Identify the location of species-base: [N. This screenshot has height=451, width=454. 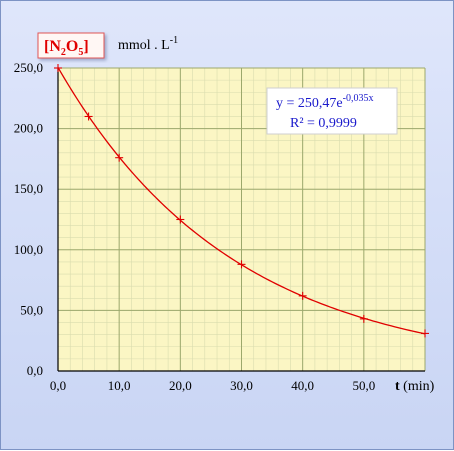
(52, 46).